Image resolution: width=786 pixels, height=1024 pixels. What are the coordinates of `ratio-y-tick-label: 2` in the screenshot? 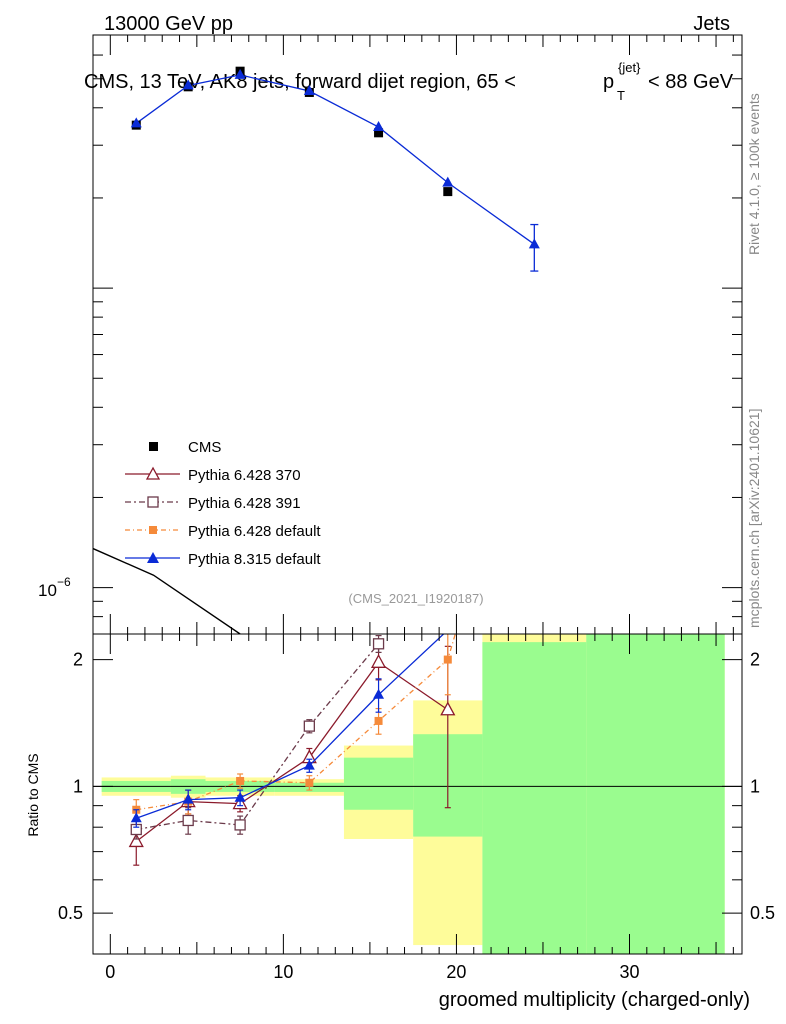 It's located at (78, 660).